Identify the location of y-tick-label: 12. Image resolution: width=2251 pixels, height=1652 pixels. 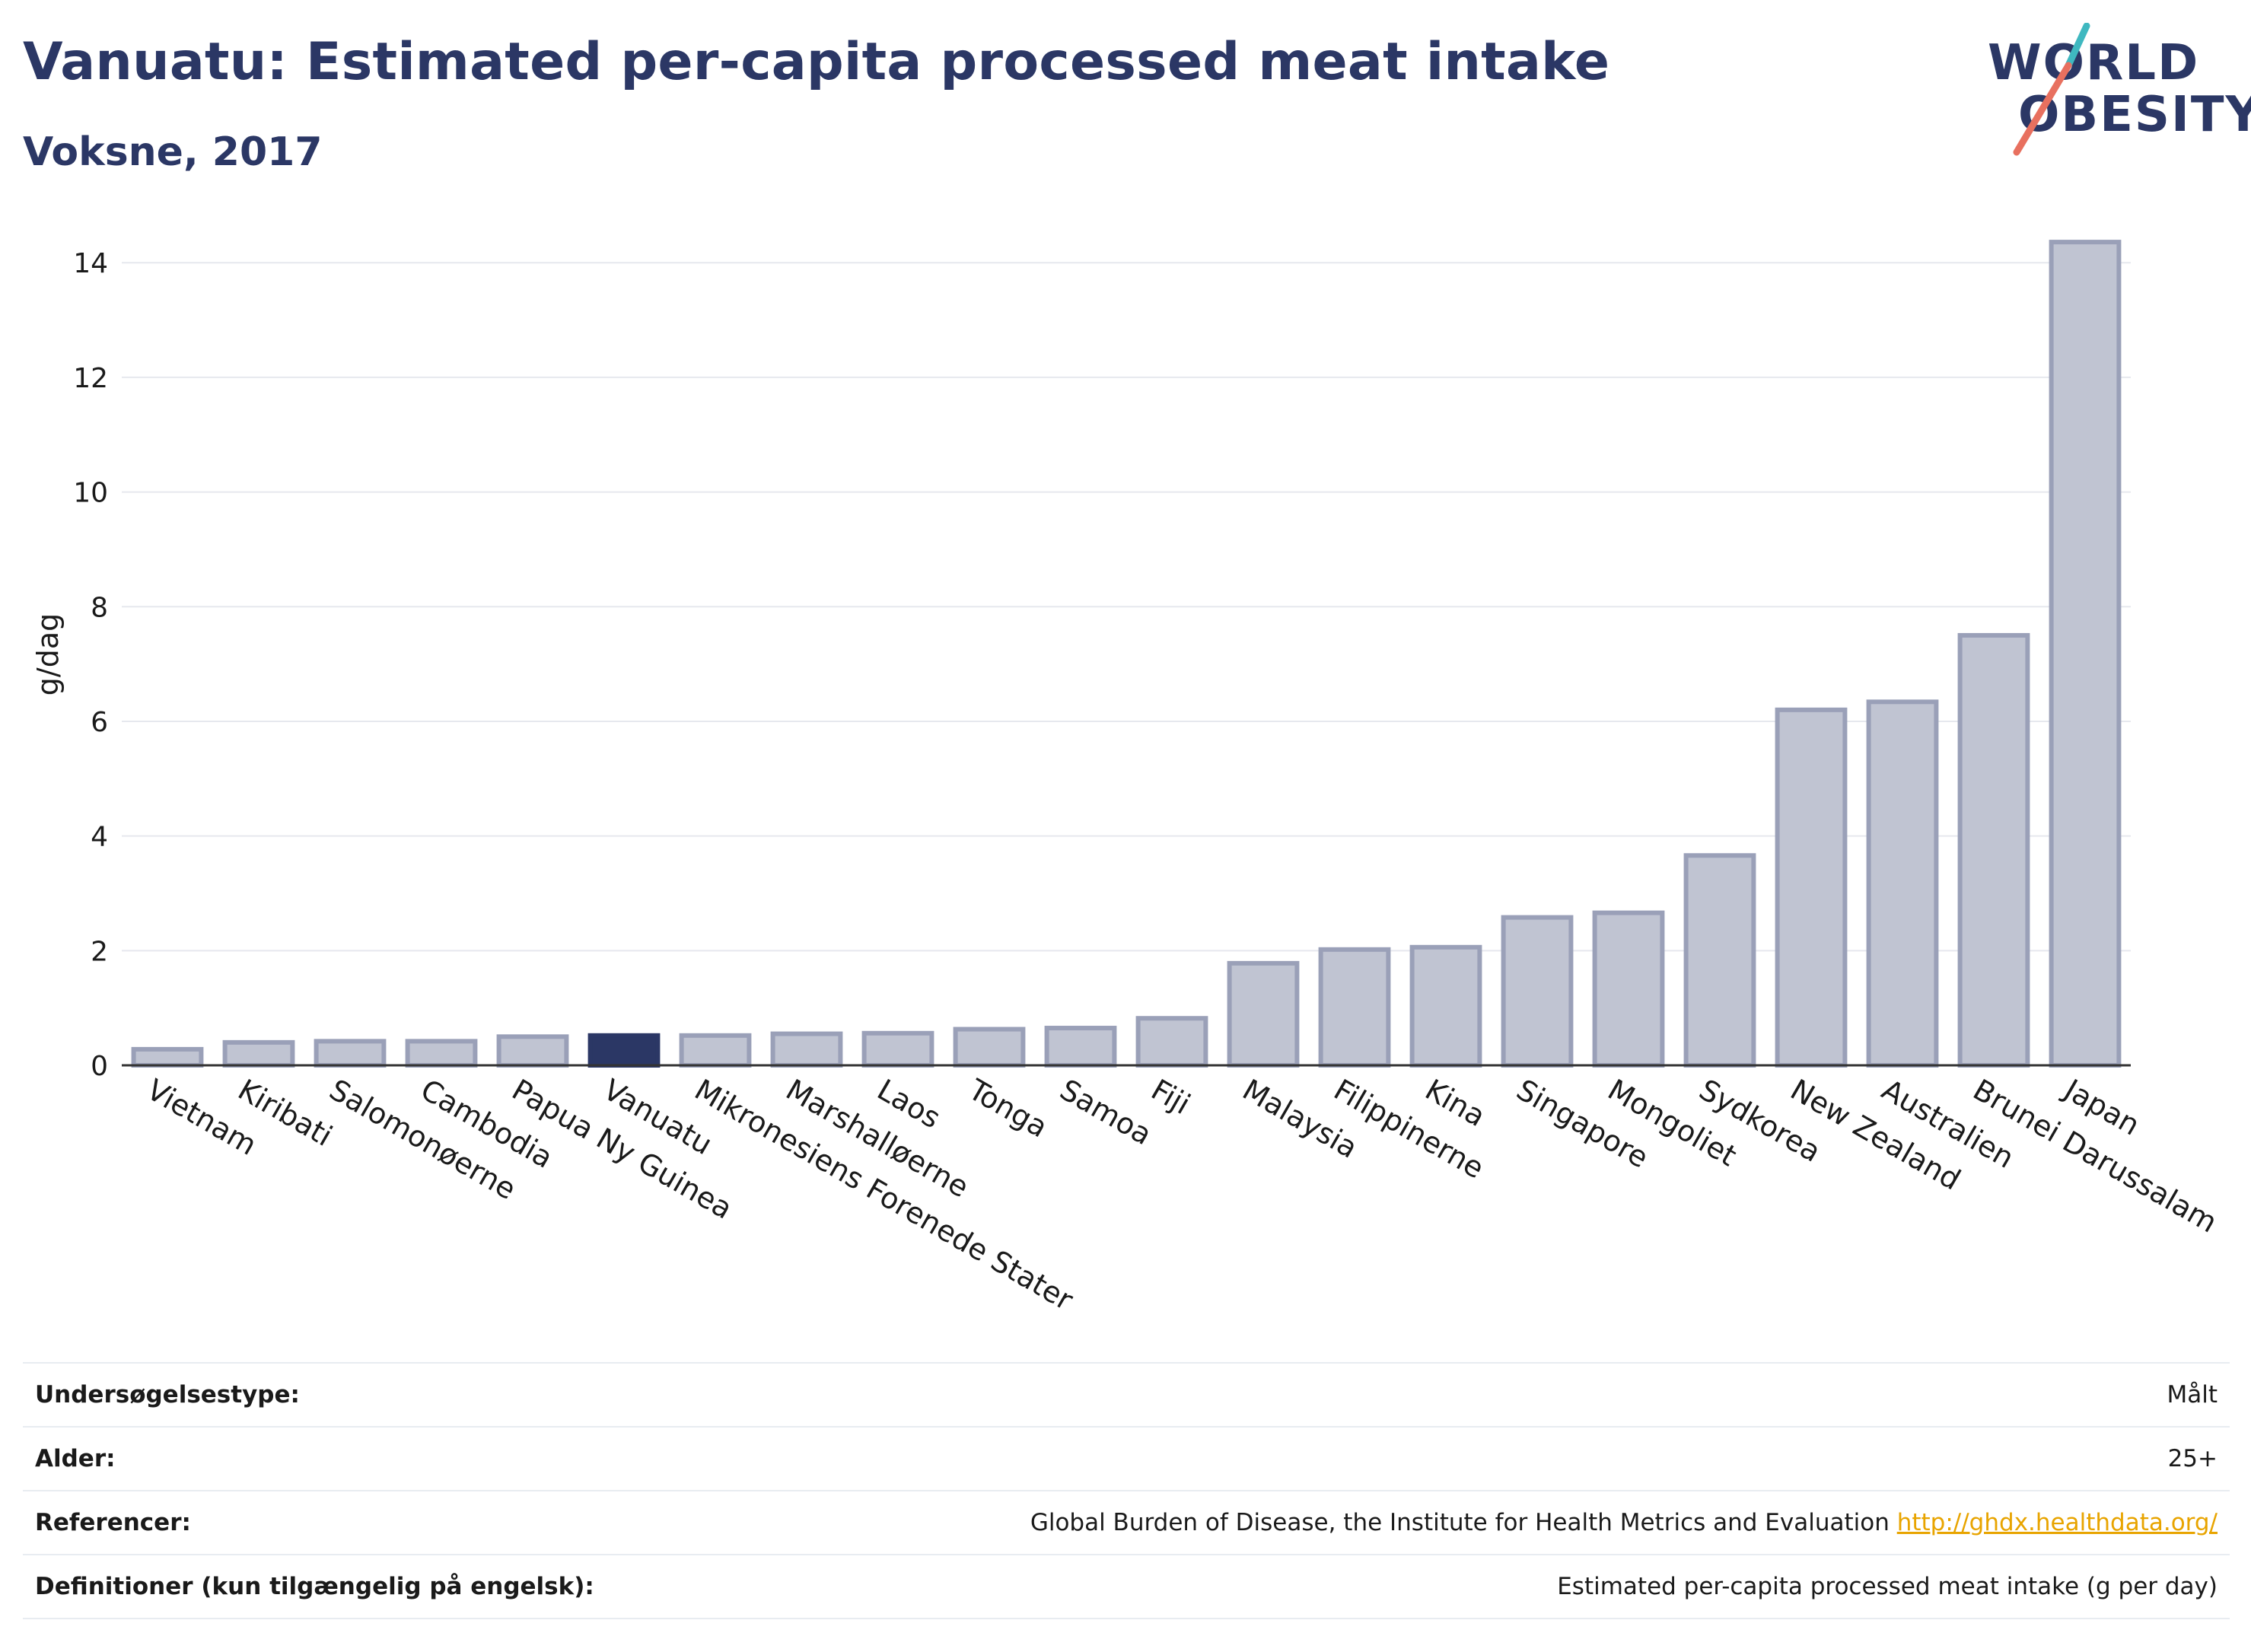
(90, 378).